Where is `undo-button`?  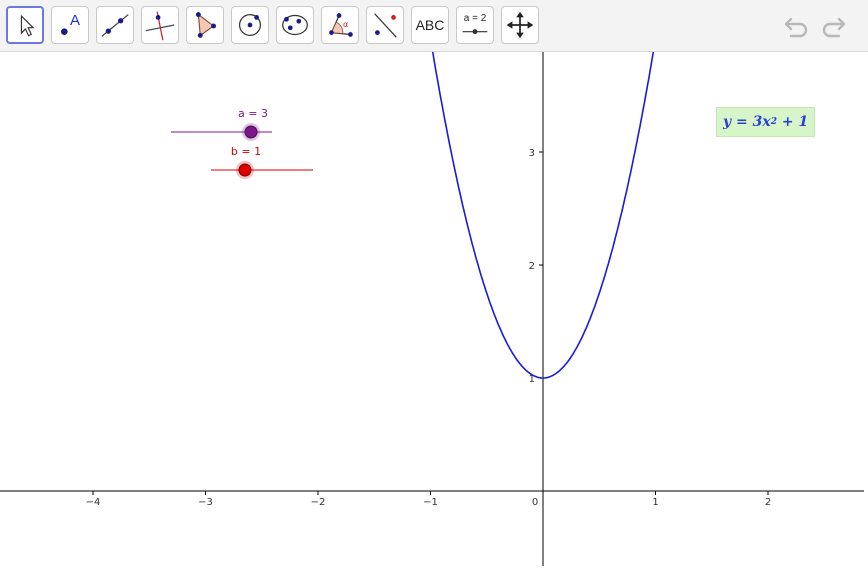
undo-button is located at coordinates (797, 27).